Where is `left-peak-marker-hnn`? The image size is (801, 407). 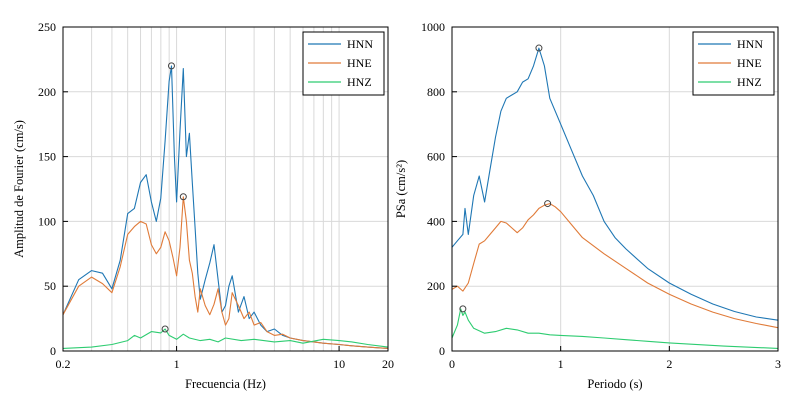
left-peak-marker-hnn is located at coordinates (171, 66).